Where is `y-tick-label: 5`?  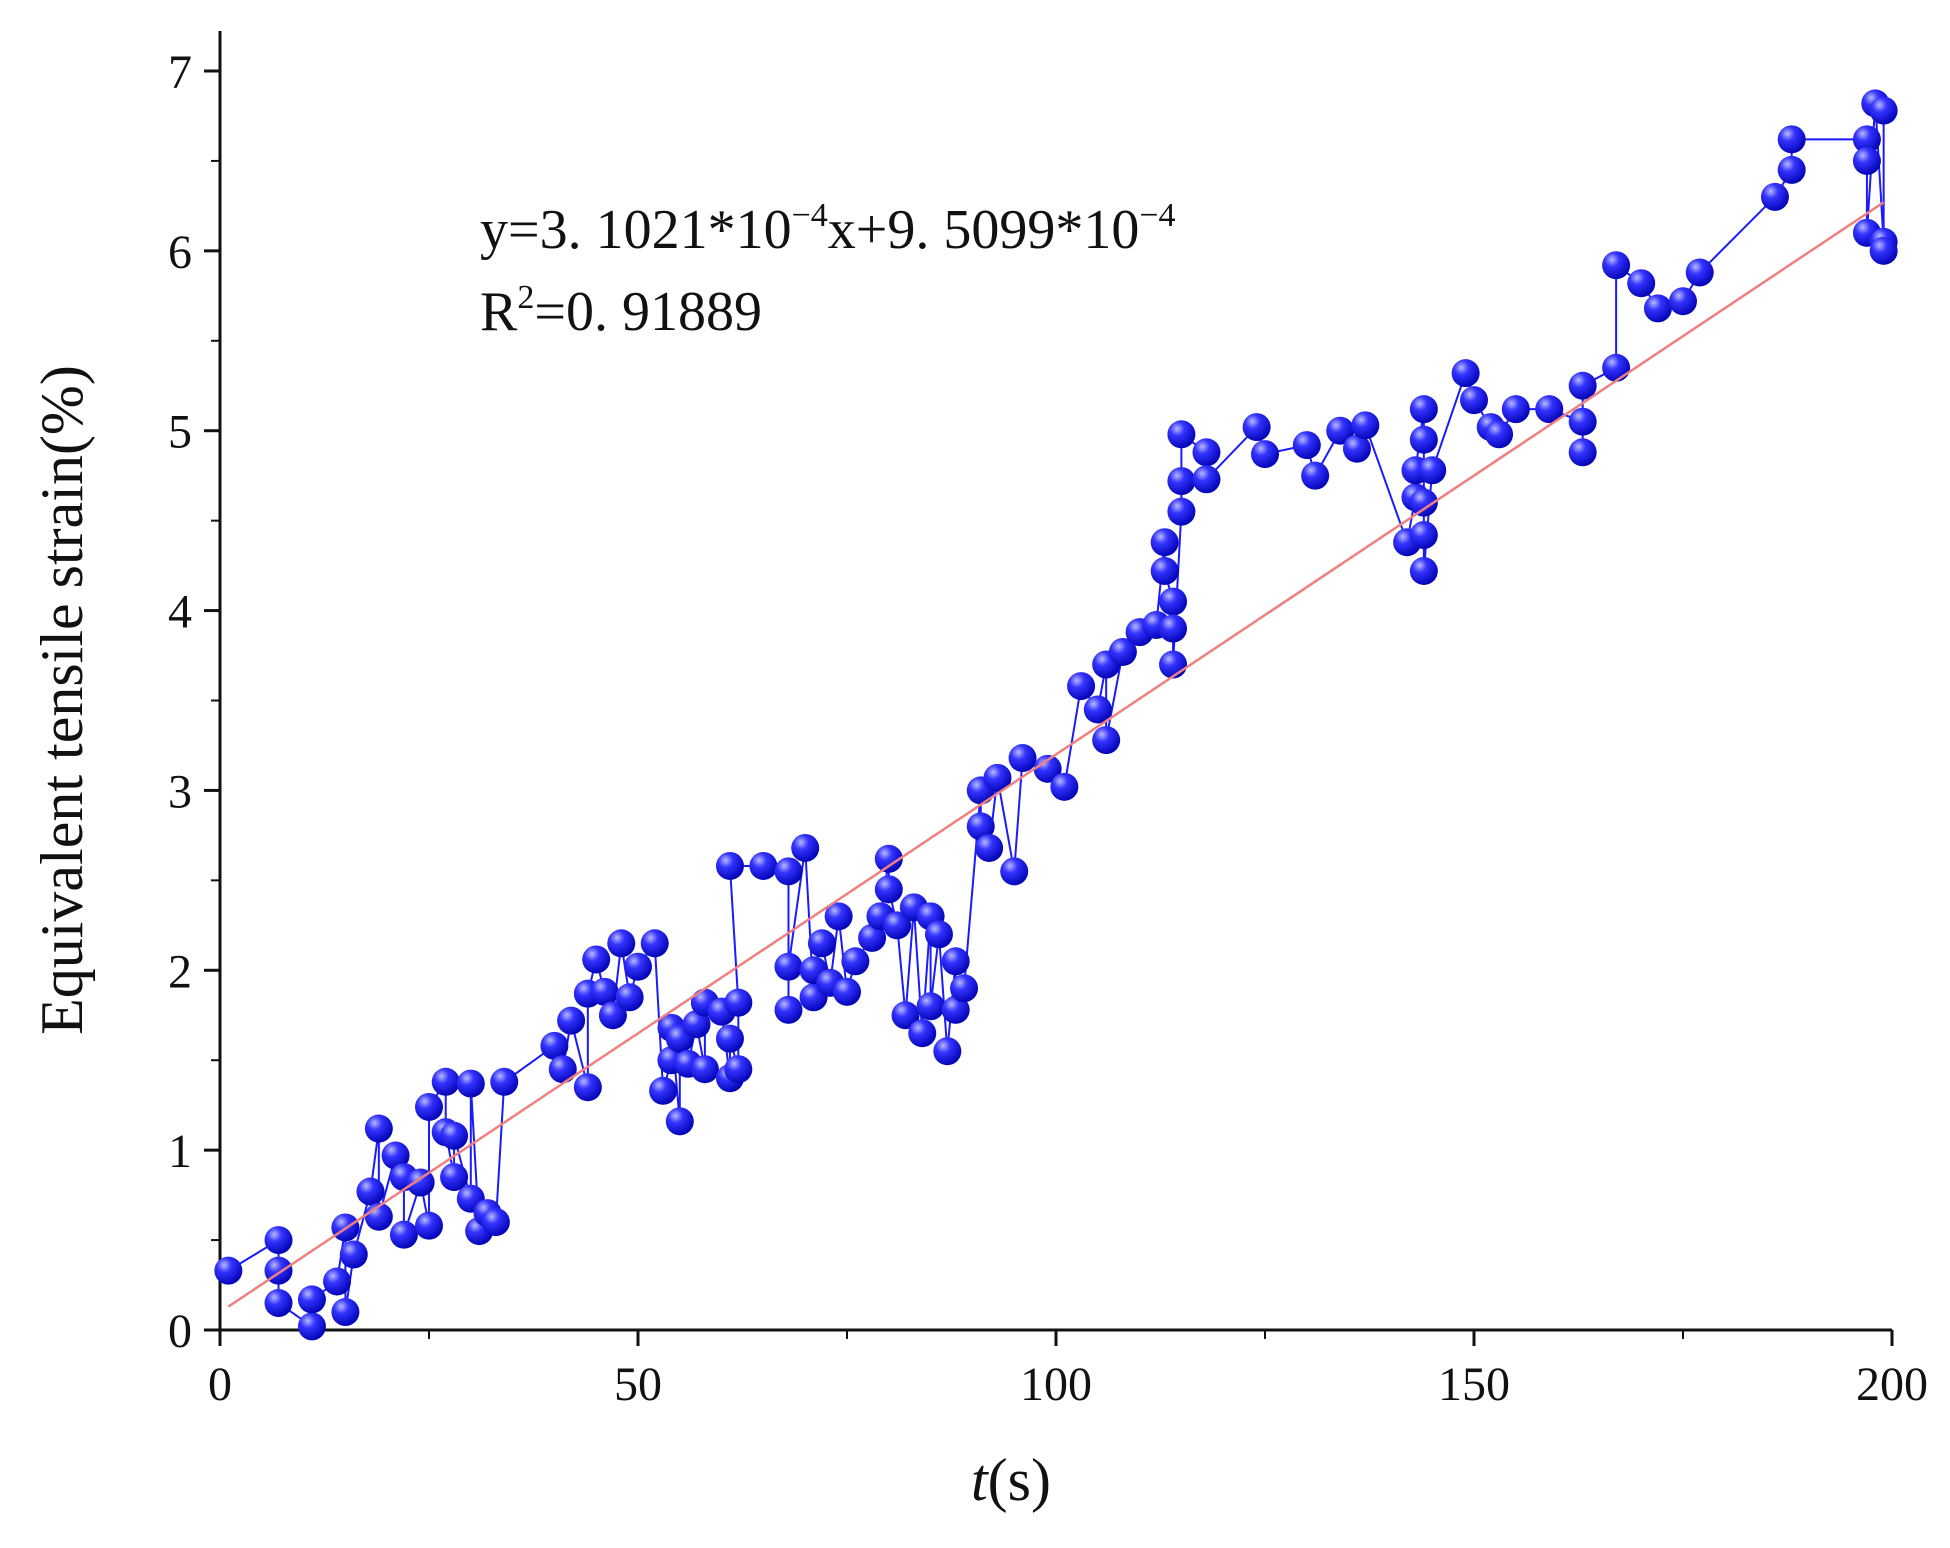 y-tick-label: 5 is located at coordinates (180, 432).